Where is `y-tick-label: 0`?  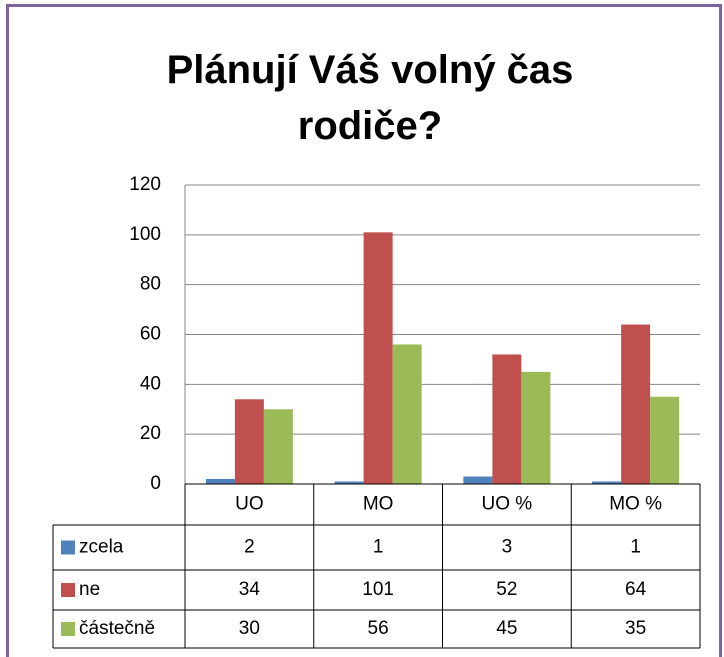 y-tick-label: 0 is located at coordinates (155, 483).